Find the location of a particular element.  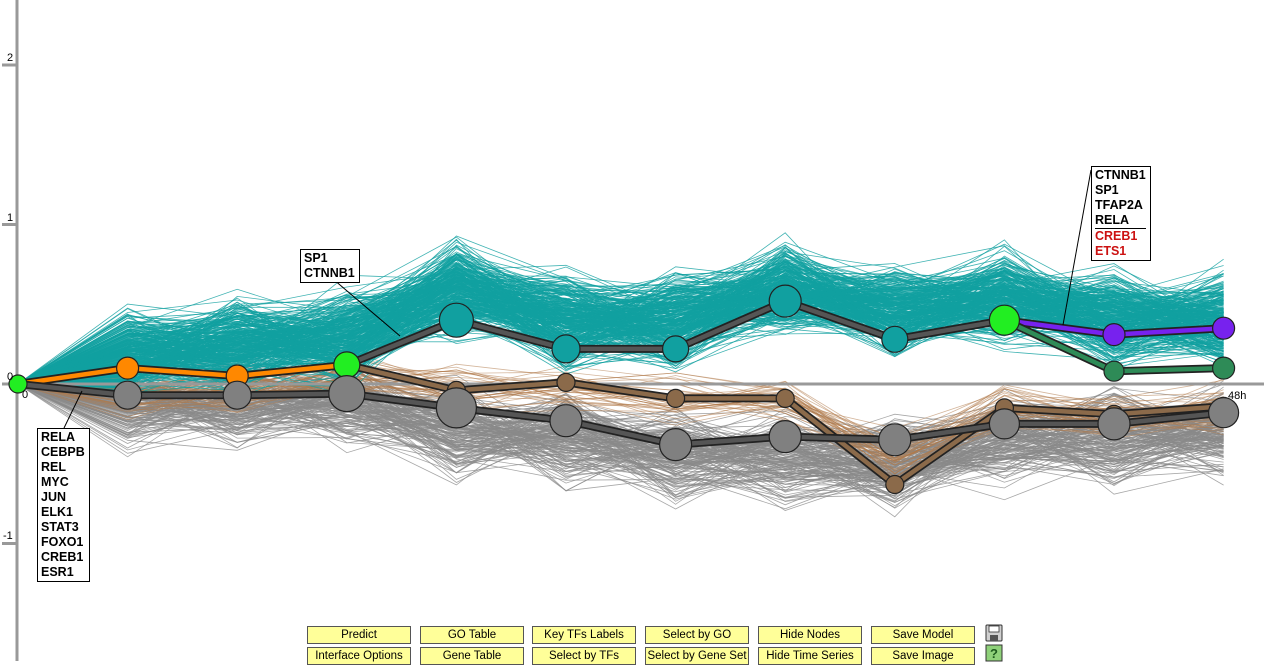

leader-line-left is located at coordinates (73, 409).